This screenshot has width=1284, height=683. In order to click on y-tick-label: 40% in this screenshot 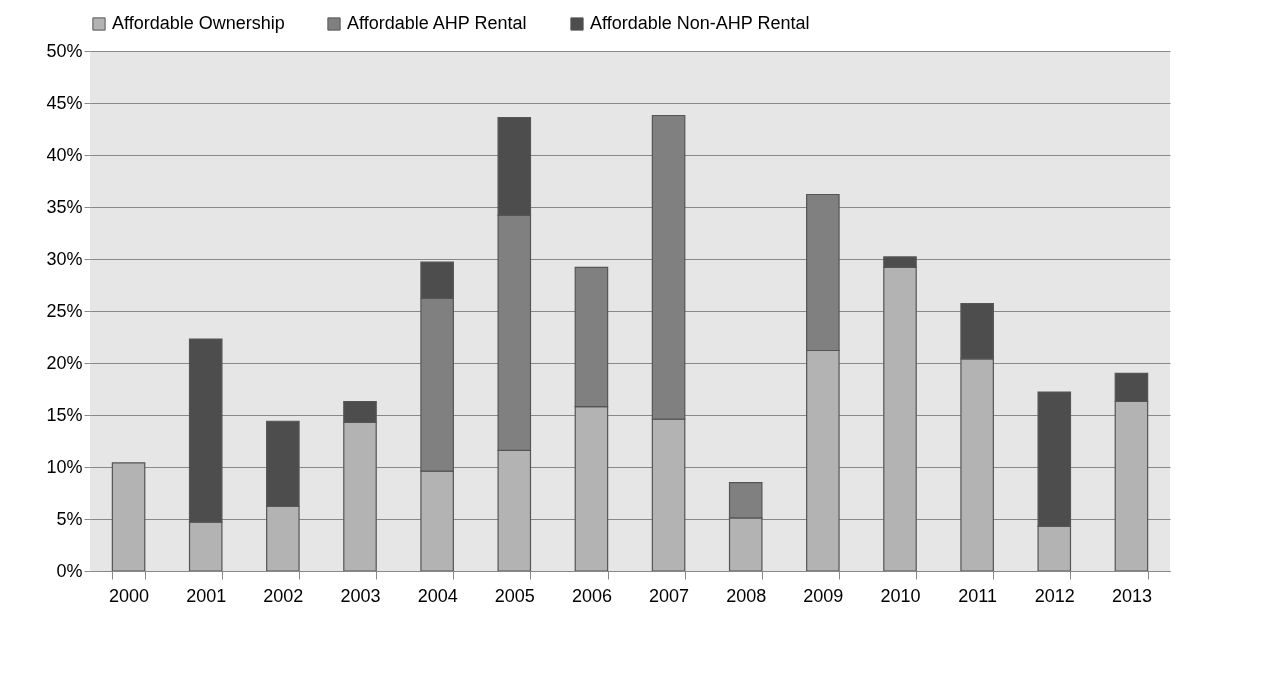, I will do `click(64, 154)`.